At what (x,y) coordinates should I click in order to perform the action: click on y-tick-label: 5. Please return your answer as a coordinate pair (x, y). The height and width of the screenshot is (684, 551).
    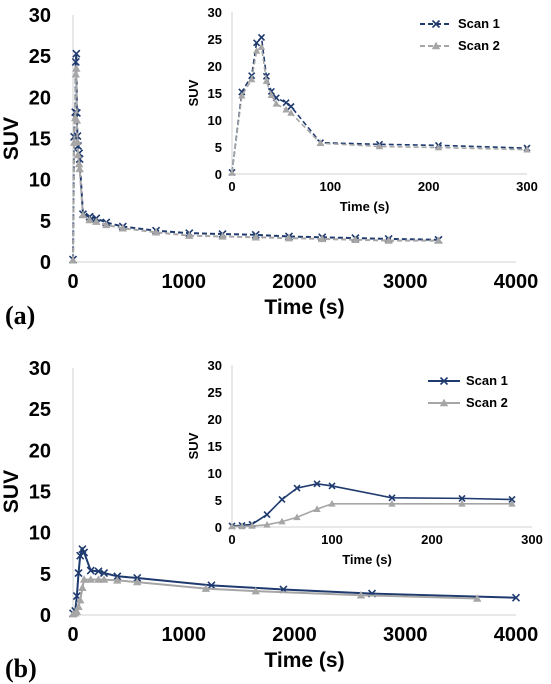
    Looking at the image, I should click on (45, 222).